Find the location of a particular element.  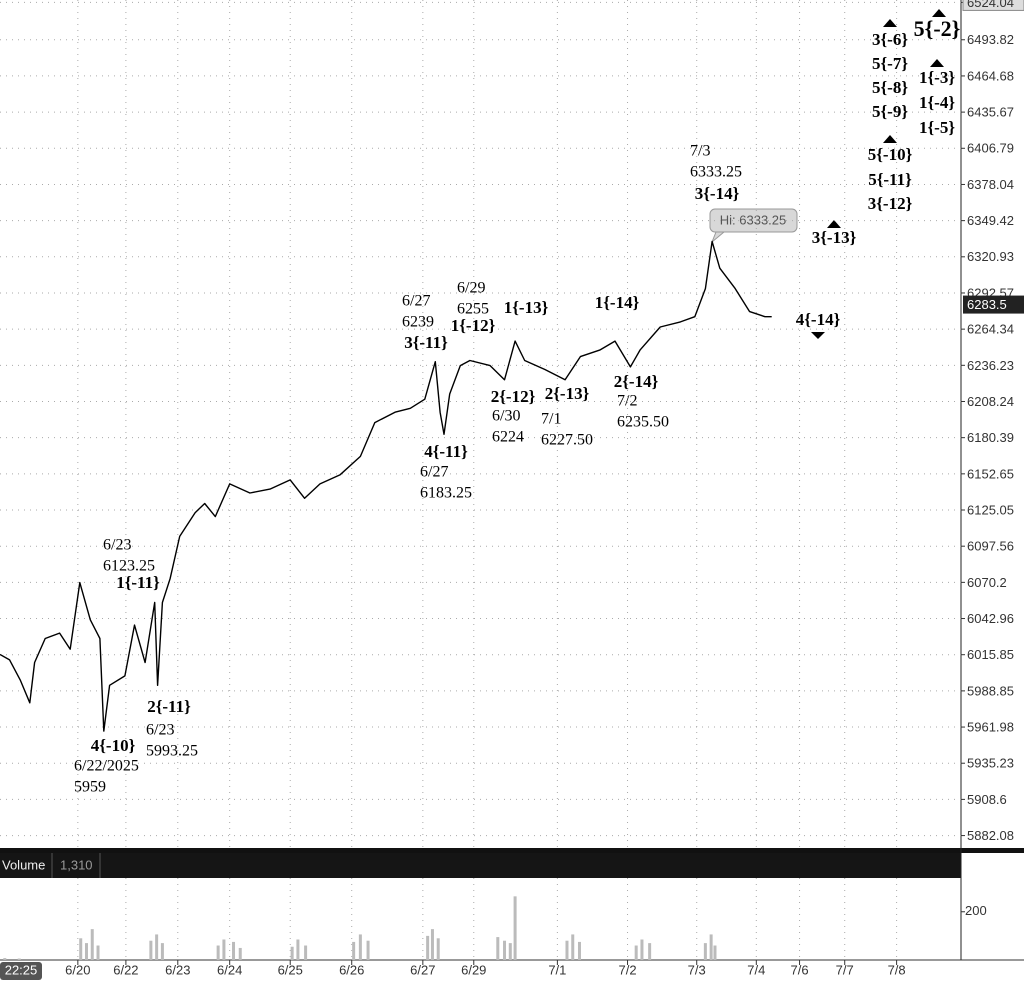

wave-annotation: 2{-14} is located at coordinates (636, 381).